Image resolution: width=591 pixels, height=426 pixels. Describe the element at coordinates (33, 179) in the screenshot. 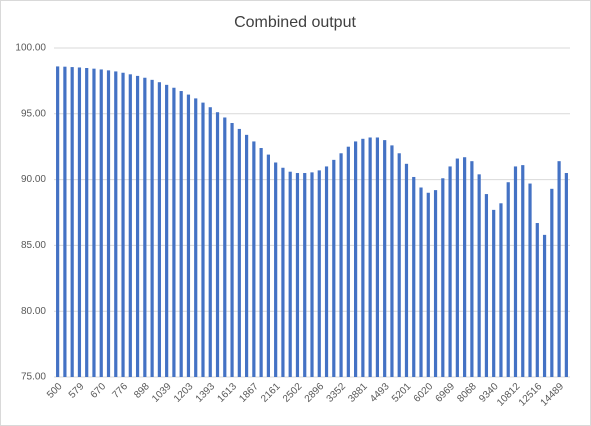

I see `y-tick-label: 90.00` at that location.